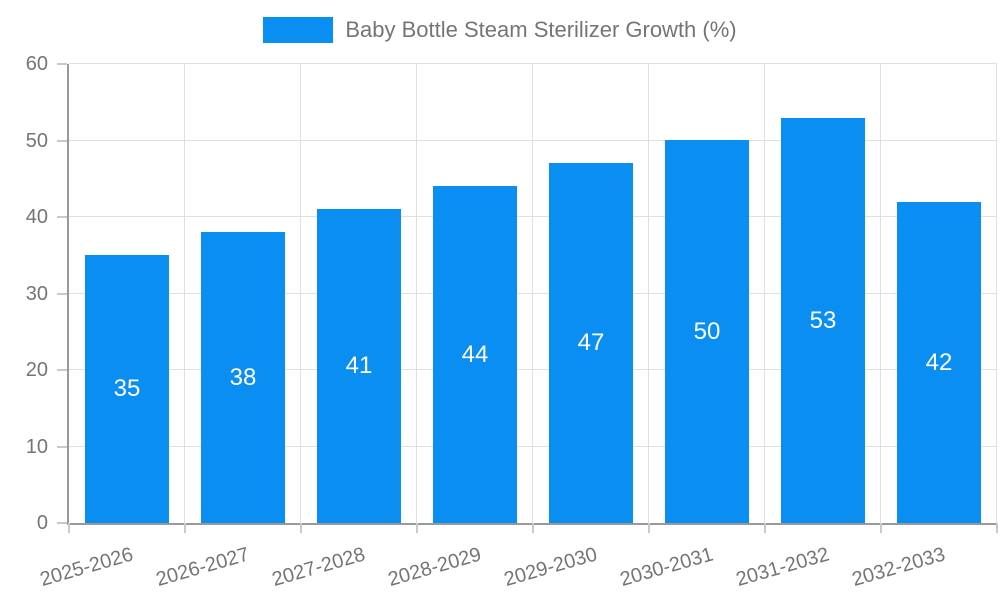  I want to click on y-tick-label: 0, so click(42, 523).